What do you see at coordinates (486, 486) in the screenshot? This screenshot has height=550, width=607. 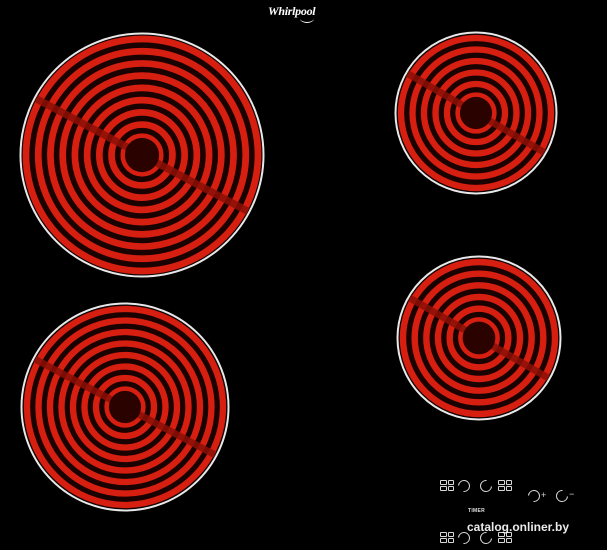 I see `power-up-icon` at bounding box center [486, 486].